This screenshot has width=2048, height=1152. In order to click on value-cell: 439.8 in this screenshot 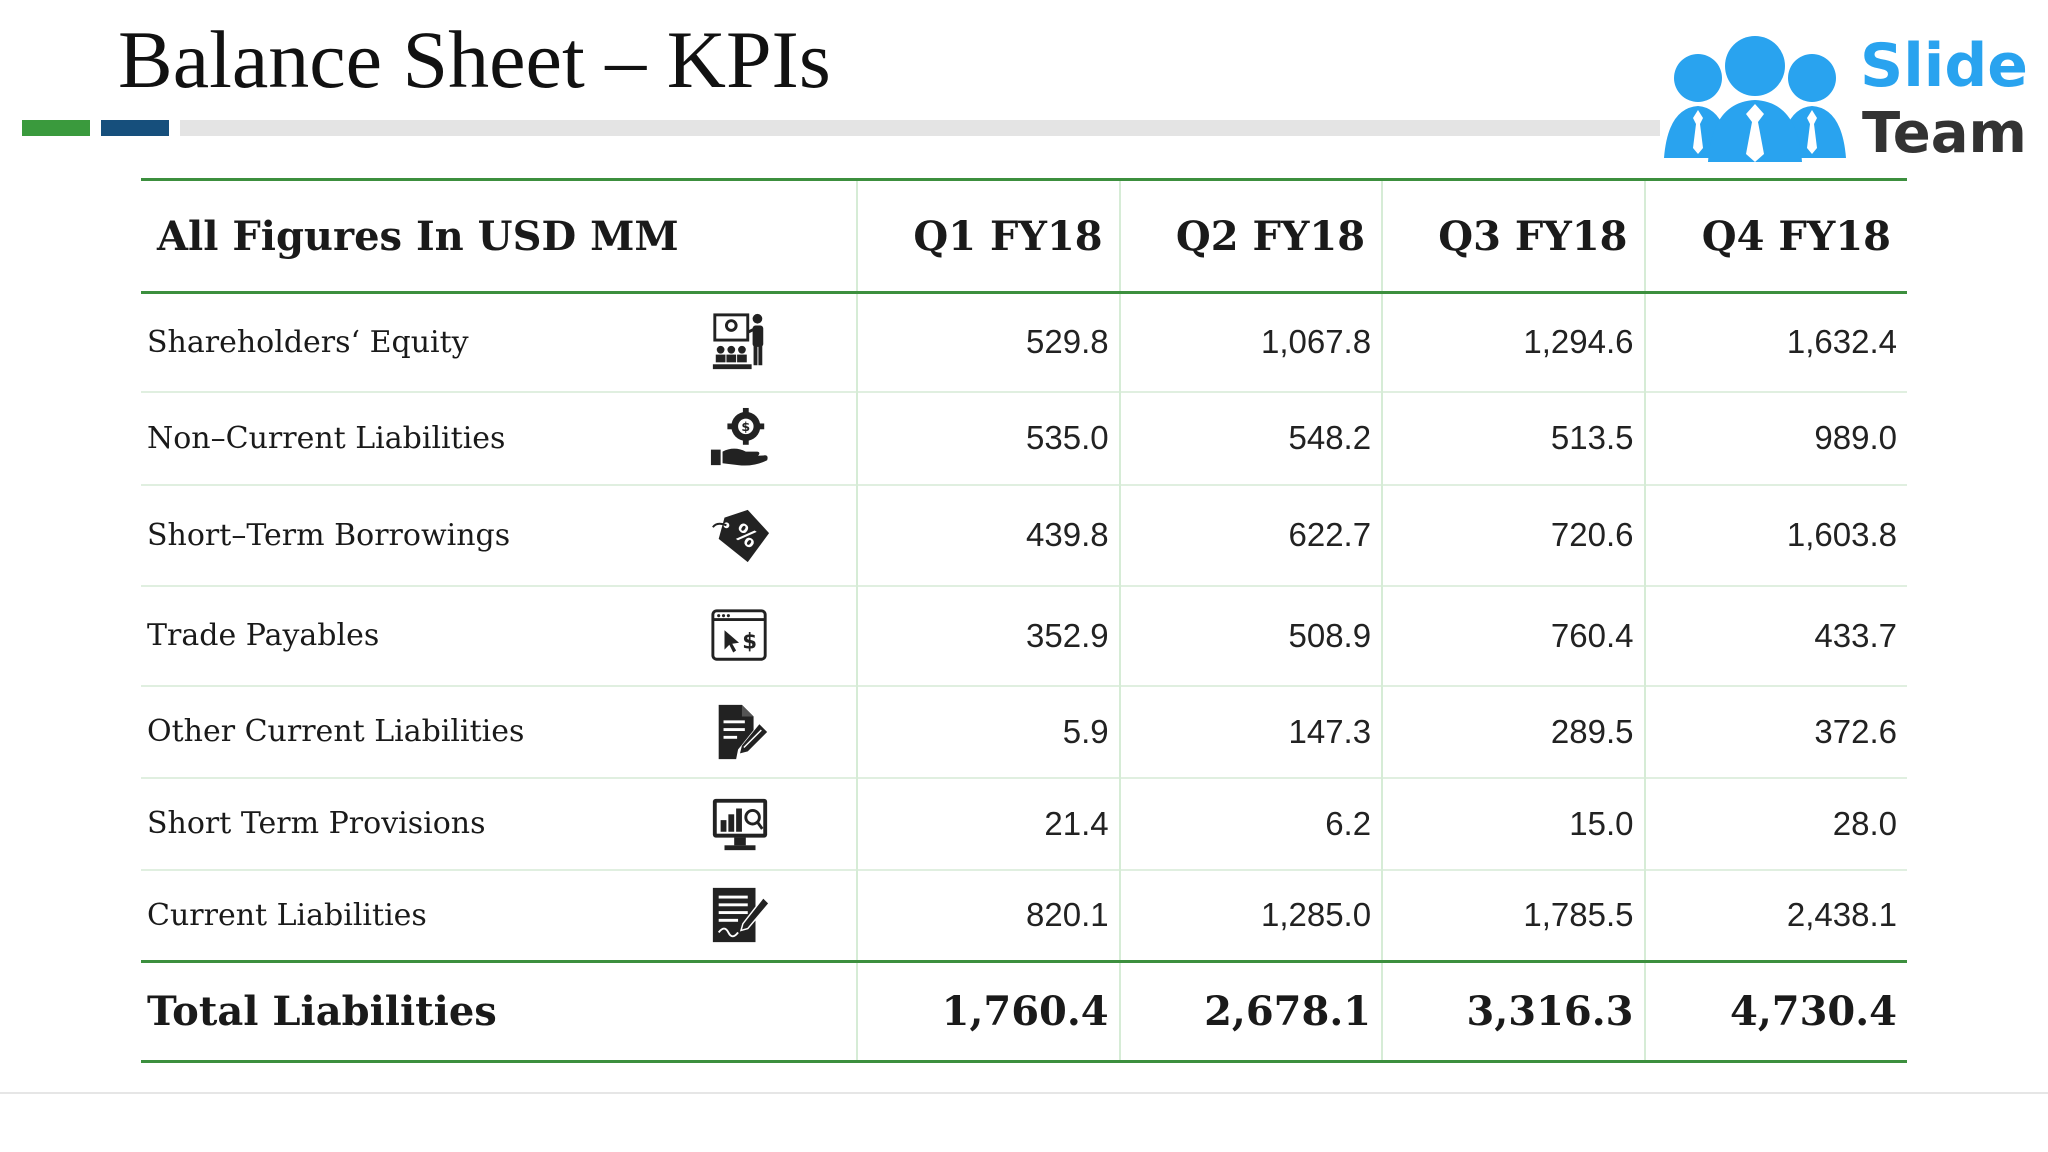, I will do `click(988, 535)`.